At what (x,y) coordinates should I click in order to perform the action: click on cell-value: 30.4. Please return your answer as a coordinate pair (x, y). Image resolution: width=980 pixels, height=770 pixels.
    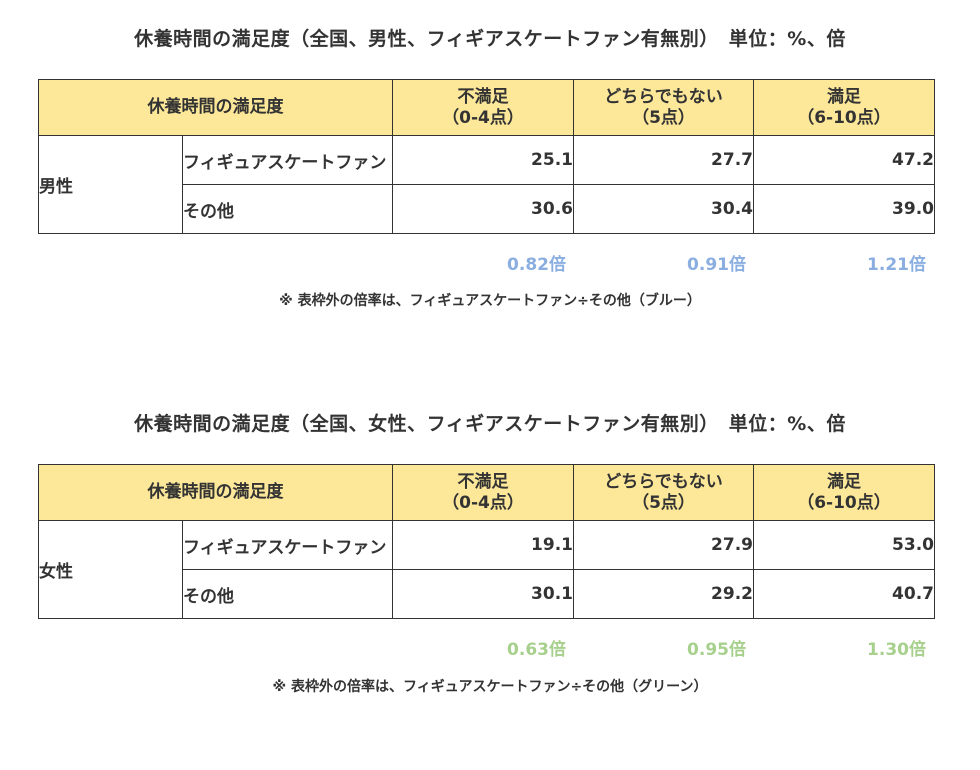
    Looking at the image, I should click on (663, 209).